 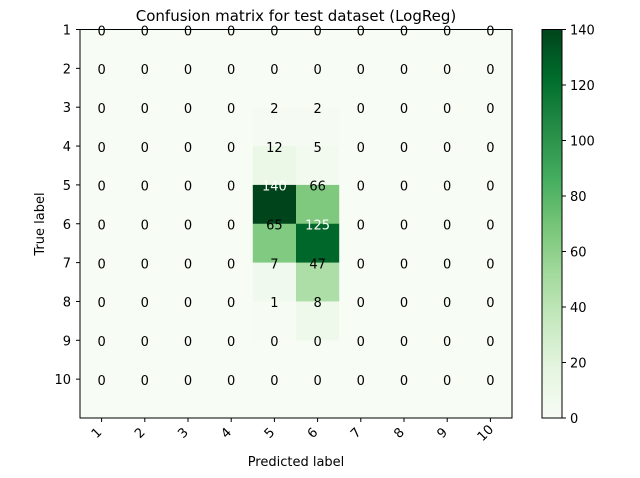 What do you see at coordinates (274, 264) in the screenshot?
I see `cell-value-label: 7` at bounding box center [274, 264].